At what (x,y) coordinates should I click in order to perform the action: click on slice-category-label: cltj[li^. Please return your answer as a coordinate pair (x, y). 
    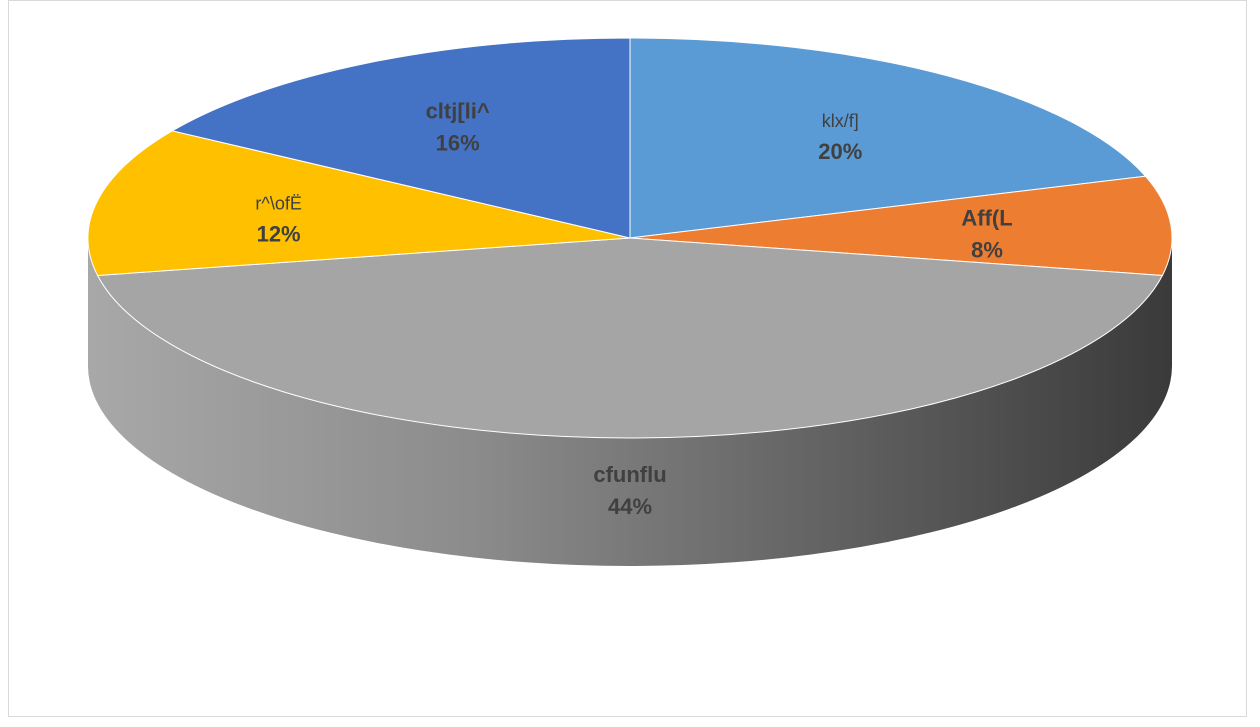
    Looking at the image, I should click on (458, 110).